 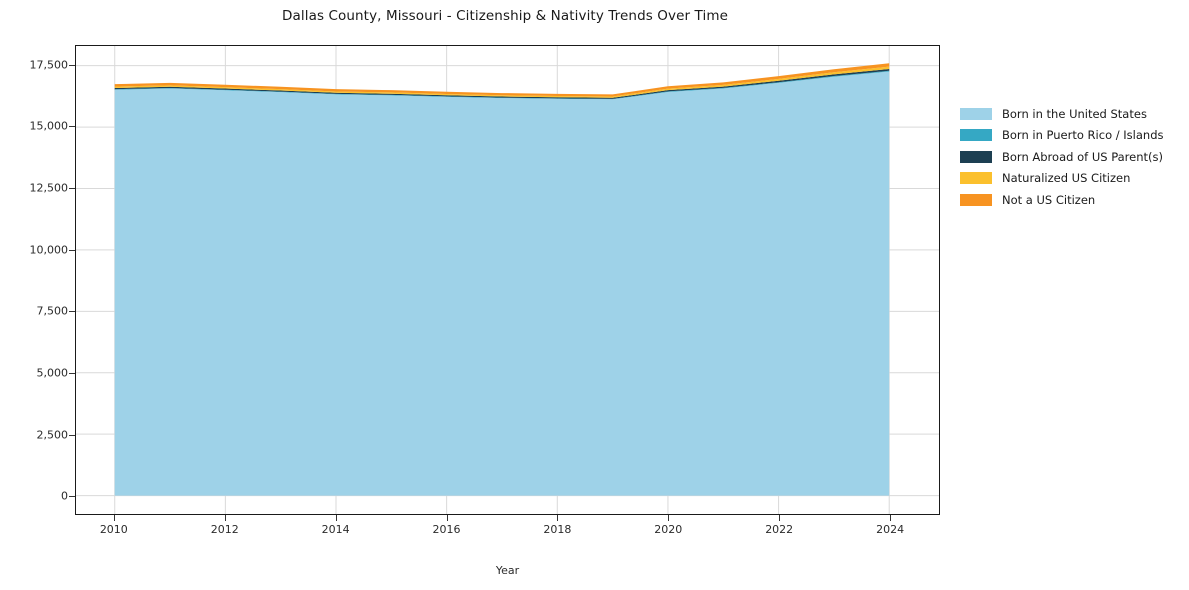 I want to click on x-axis-tick-label: 2014, so click(x=335, y=529).